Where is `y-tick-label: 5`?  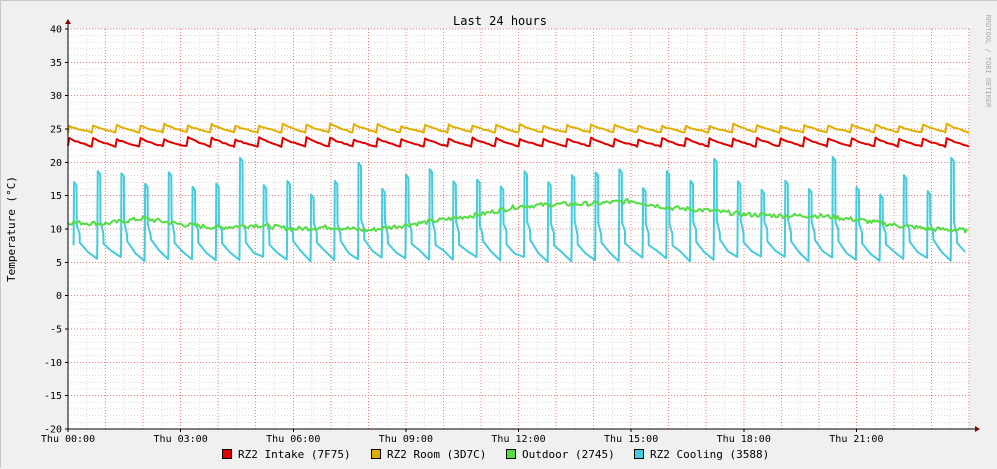 y-tick-label: 5 is located at coordinates (59, 263).